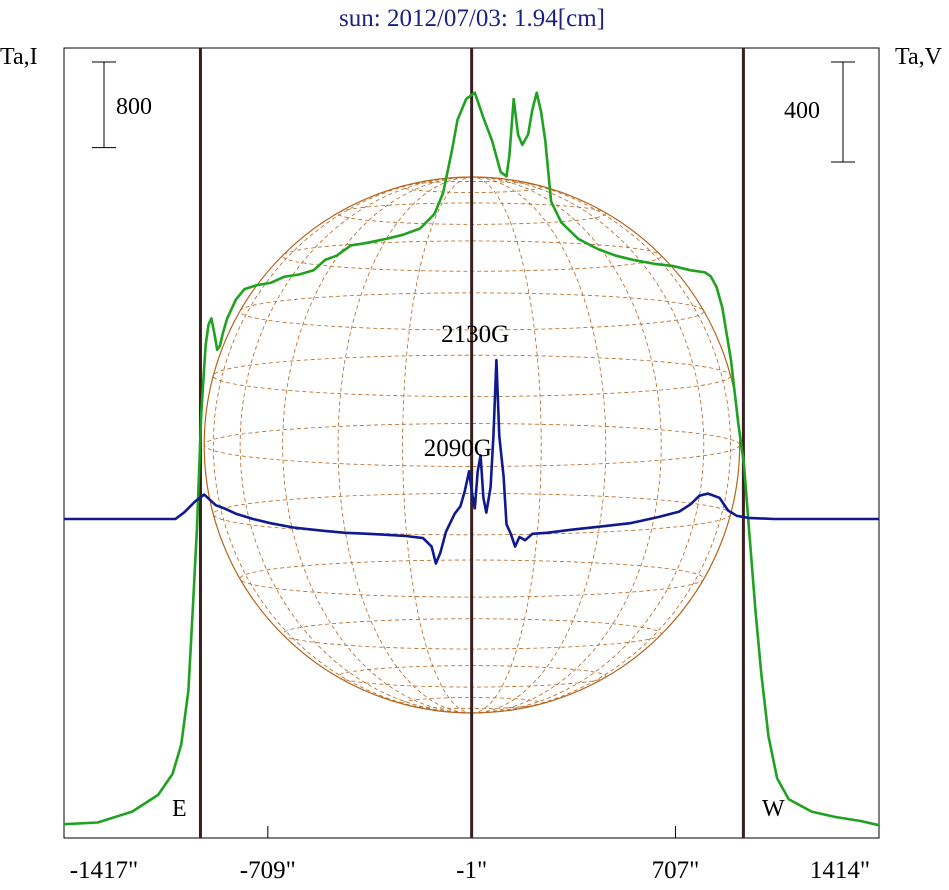 Image resolution: width=949 pixels, height=890 pixels. I want to click on y-axis-label-left: Ta,I, so click(19, 57).